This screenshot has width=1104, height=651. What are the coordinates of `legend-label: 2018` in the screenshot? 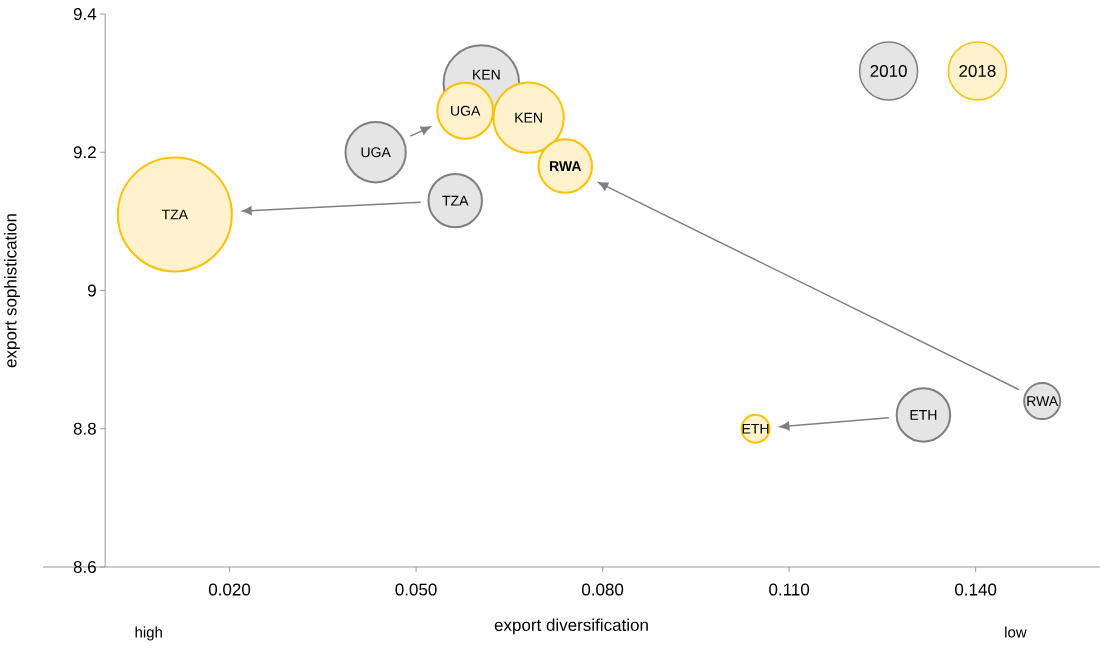 It's located at (977, 70).